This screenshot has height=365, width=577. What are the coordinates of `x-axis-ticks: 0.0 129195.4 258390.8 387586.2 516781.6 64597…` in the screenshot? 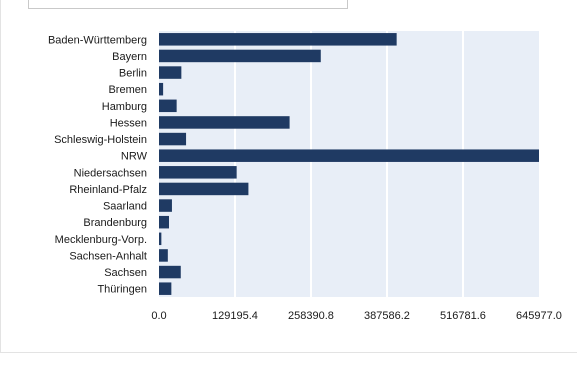 It's located at (356, 316).